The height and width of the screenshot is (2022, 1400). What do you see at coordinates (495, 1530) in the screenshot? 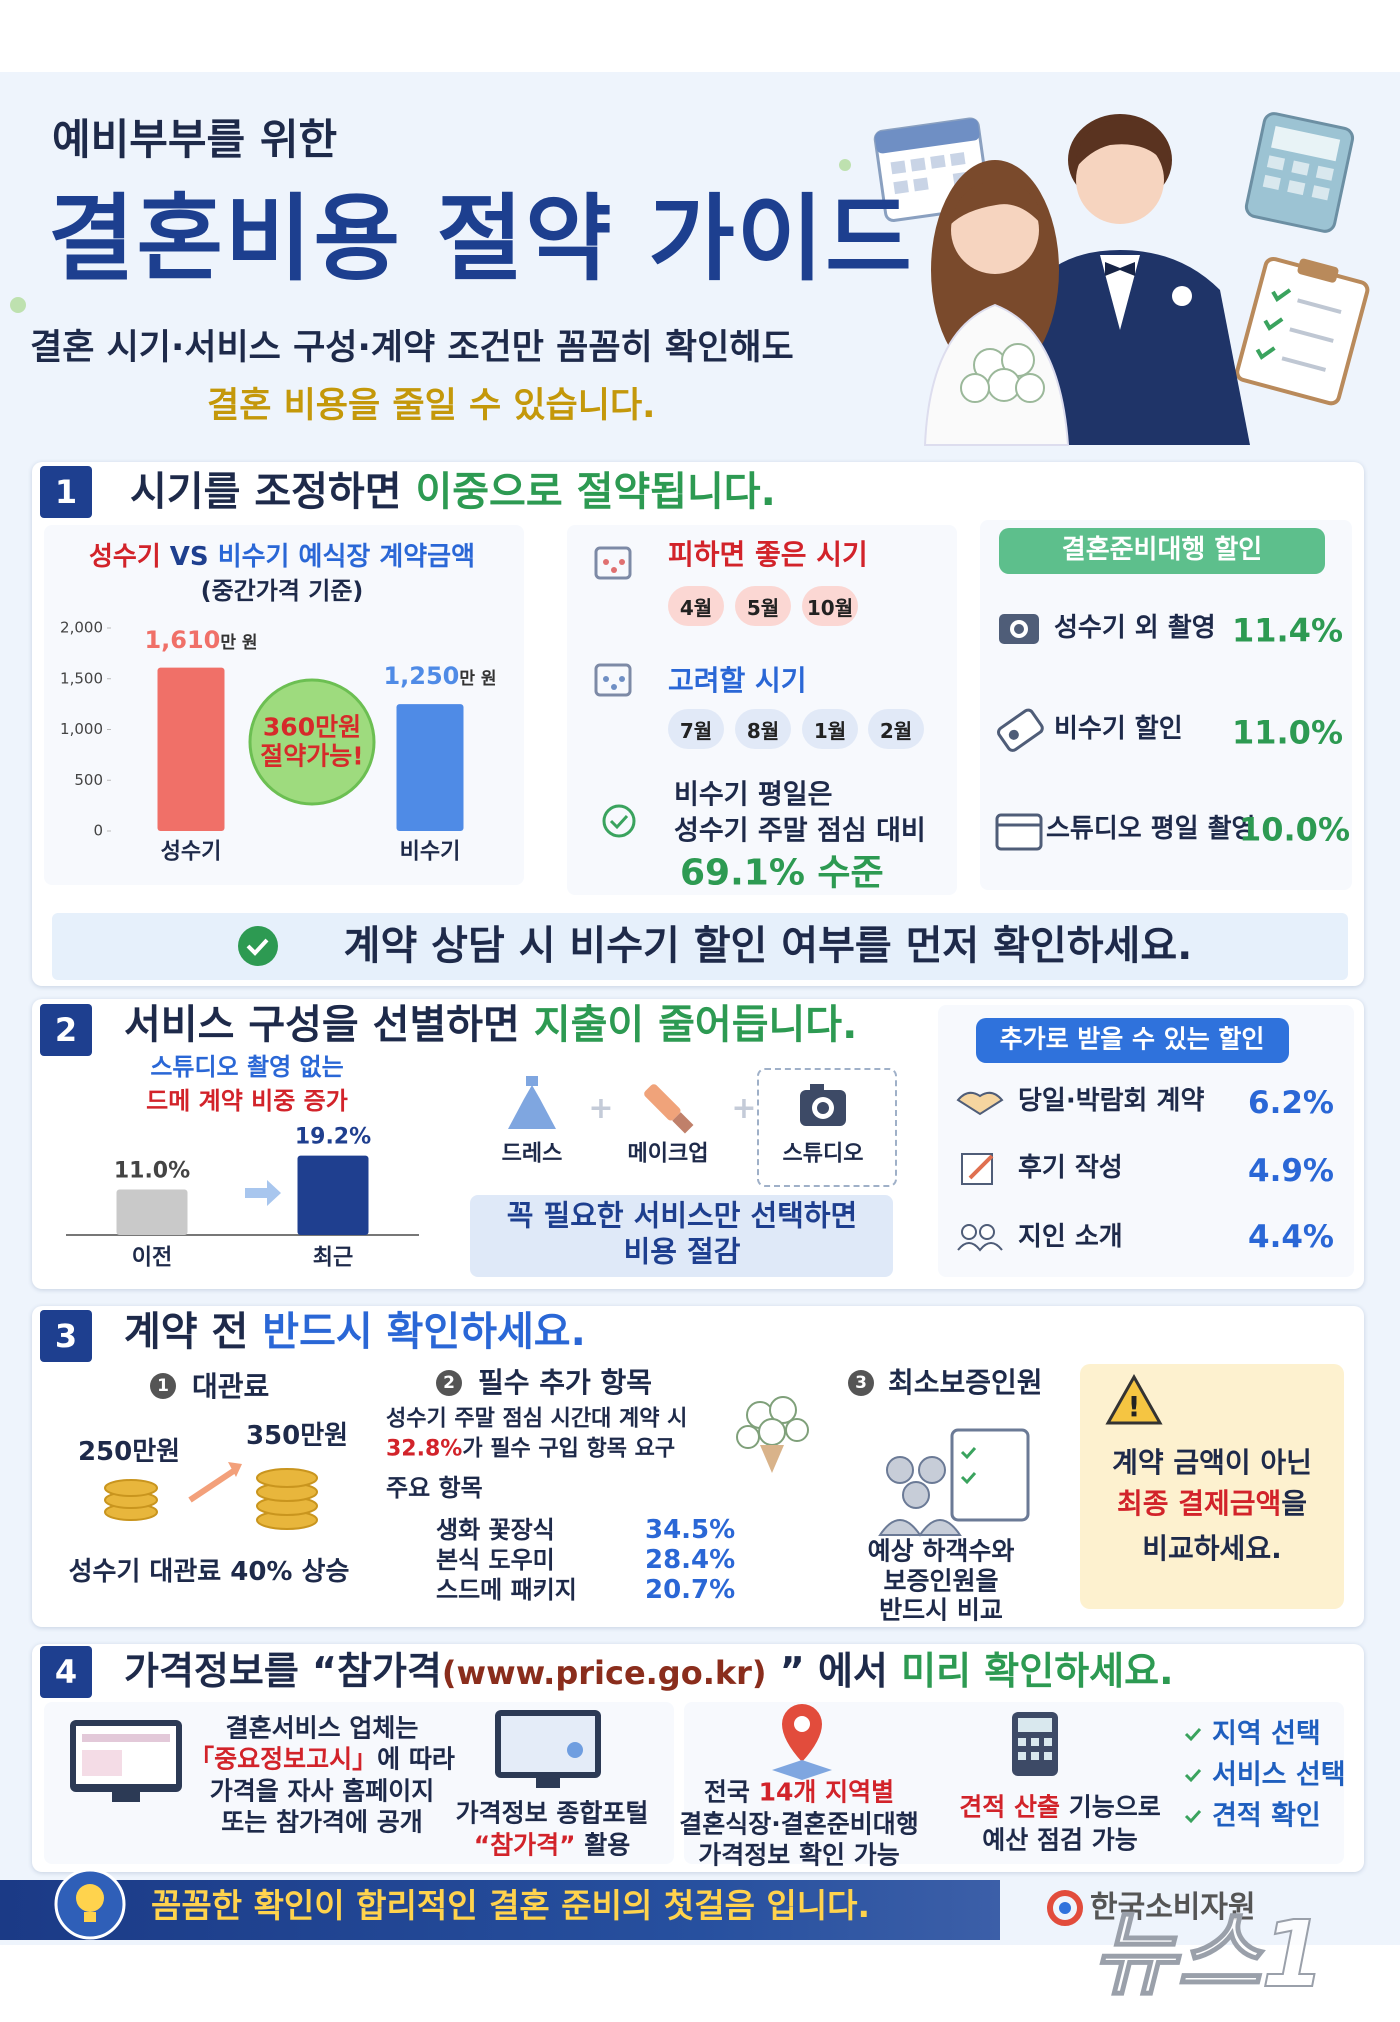
I see `extras-item: 생화 꽃장식` at bounding box center [495, 1530].